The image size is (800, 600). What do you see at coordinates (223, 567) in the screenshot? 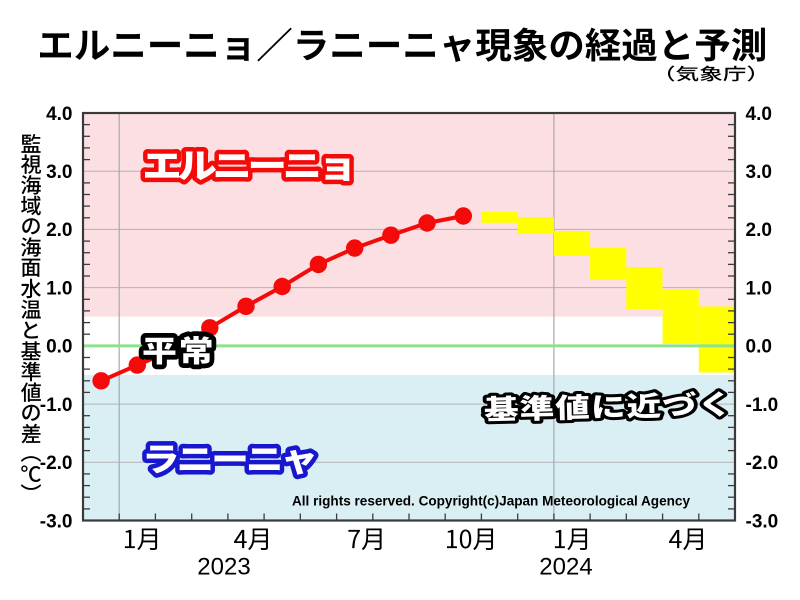
I see `svg-text: 2023` at bounding box center [223, 567].